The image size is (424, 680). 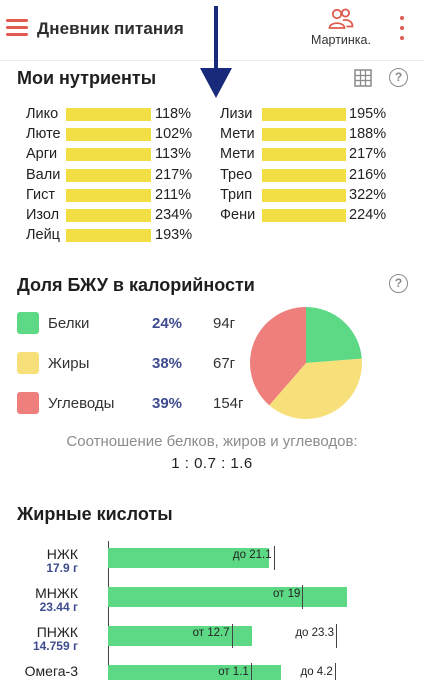 What do you see at coordinates (43, 134) in the screenshot?
I see `nutrient-name: Люте` at bounding box center [43, 134].